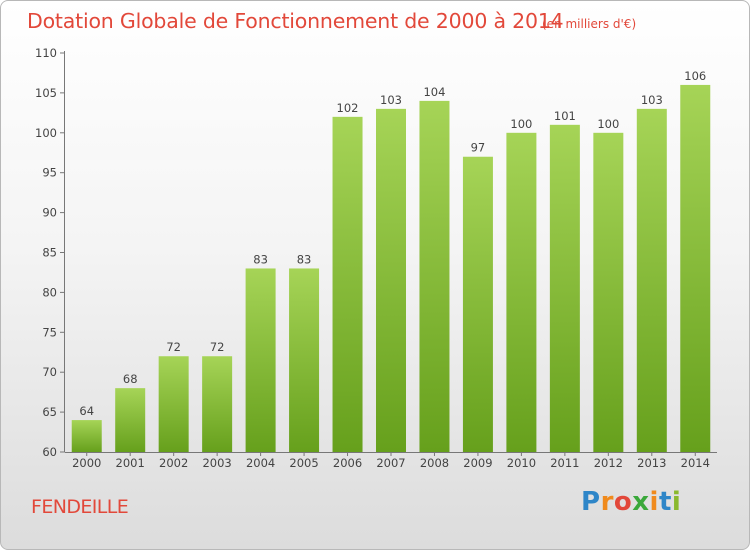 The width and height of the screenshot is (750, 550). I want to click on proxiti-logo: Proxiti, so click(631, 502).